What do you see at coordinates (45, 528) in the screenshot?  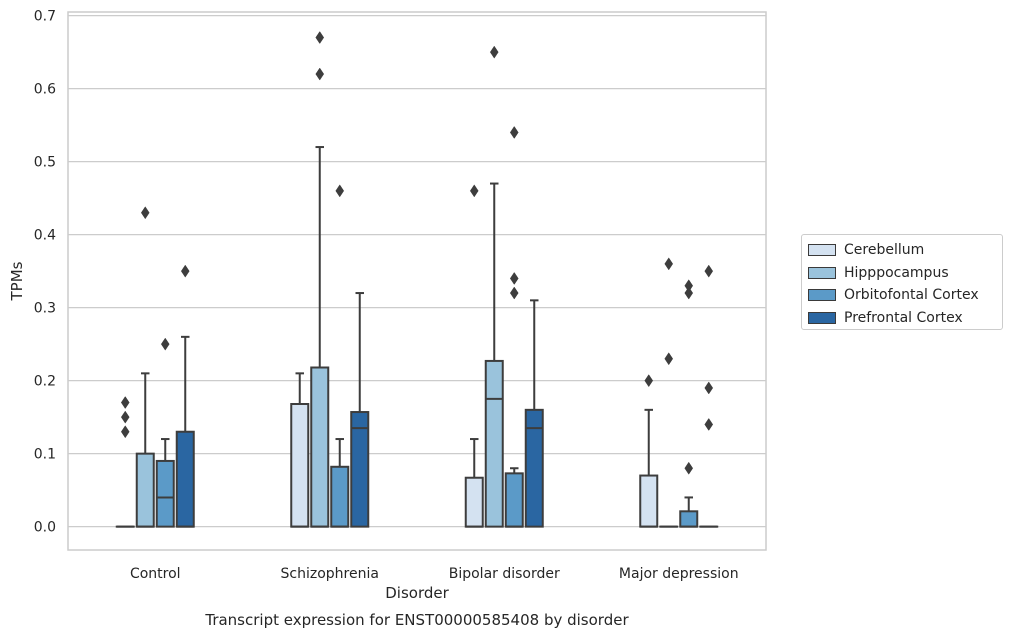 I see `y-tick-label: 0.0` at bounding box center [45, 528].